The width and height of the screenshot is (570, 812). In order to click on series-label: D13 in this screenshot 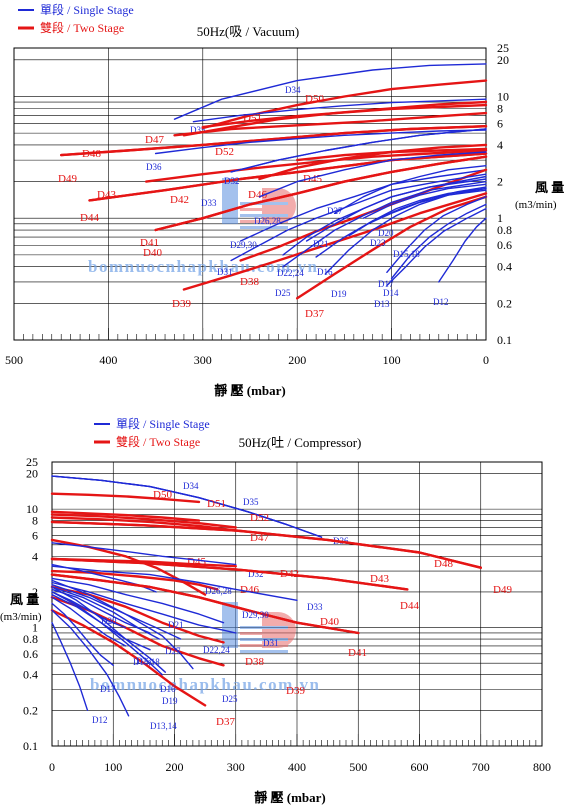, I will do `click(382, 304)`.